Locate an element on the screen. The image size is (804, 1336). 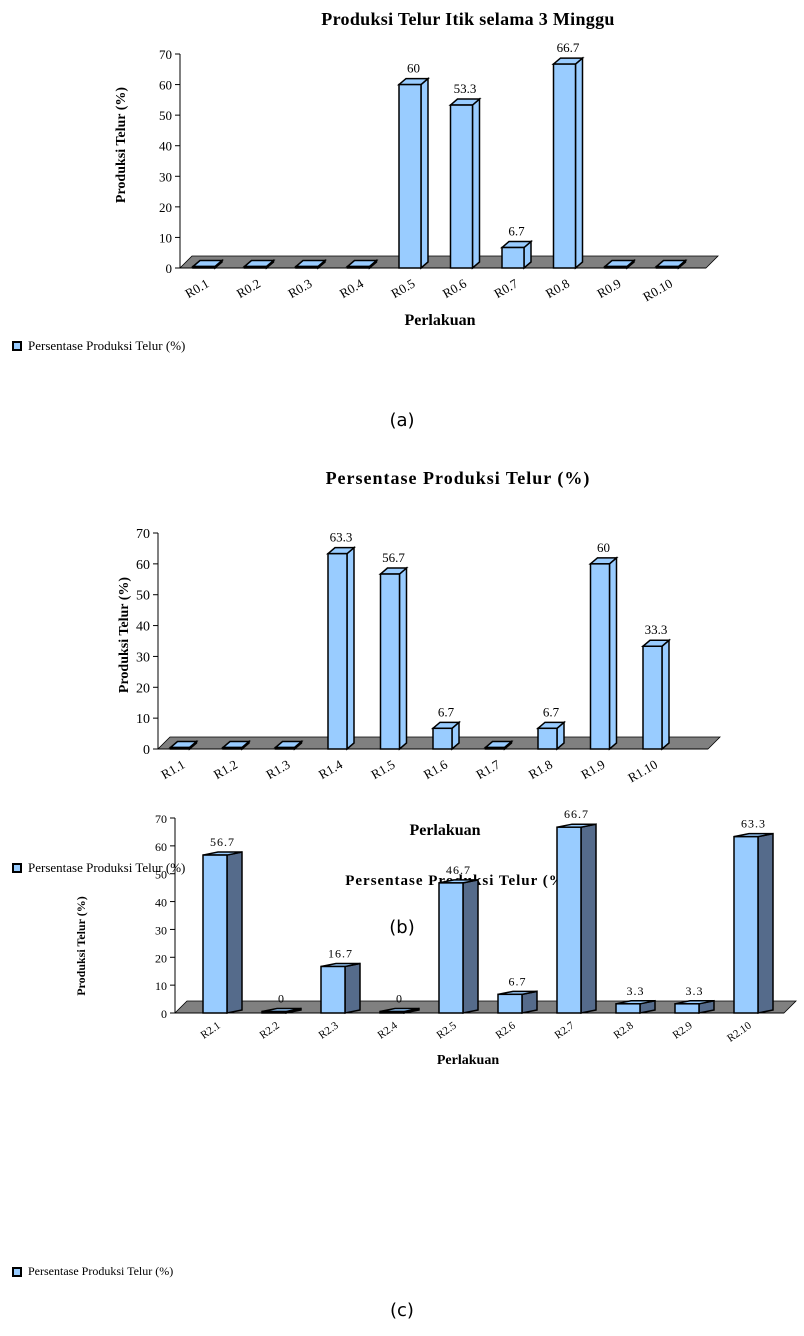
x-tick-label: R0.8 is located at coordinates (557, 288).